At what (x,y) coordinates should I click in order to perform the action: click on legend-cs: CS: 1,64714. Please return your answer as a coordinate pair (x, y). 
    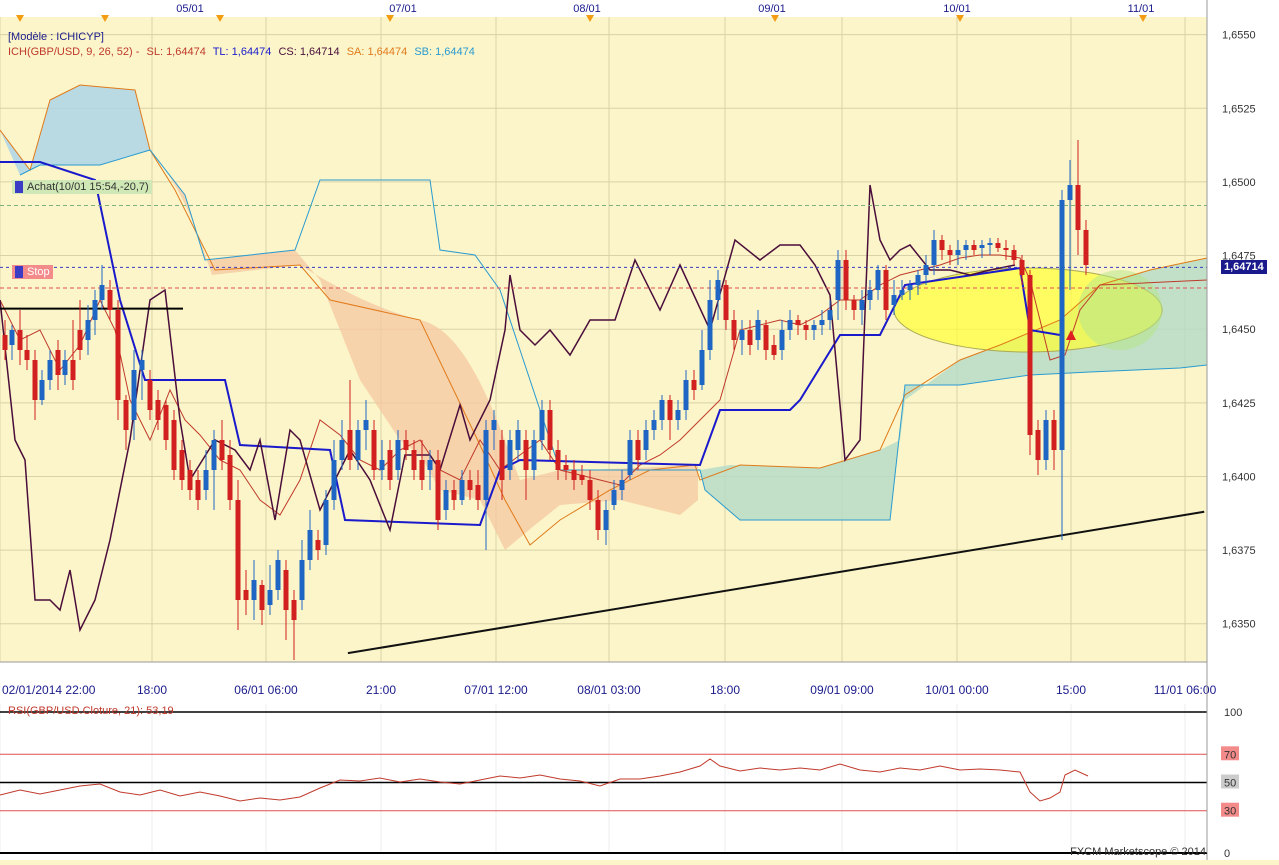
    Looking at the image, I should click on (309, 52).